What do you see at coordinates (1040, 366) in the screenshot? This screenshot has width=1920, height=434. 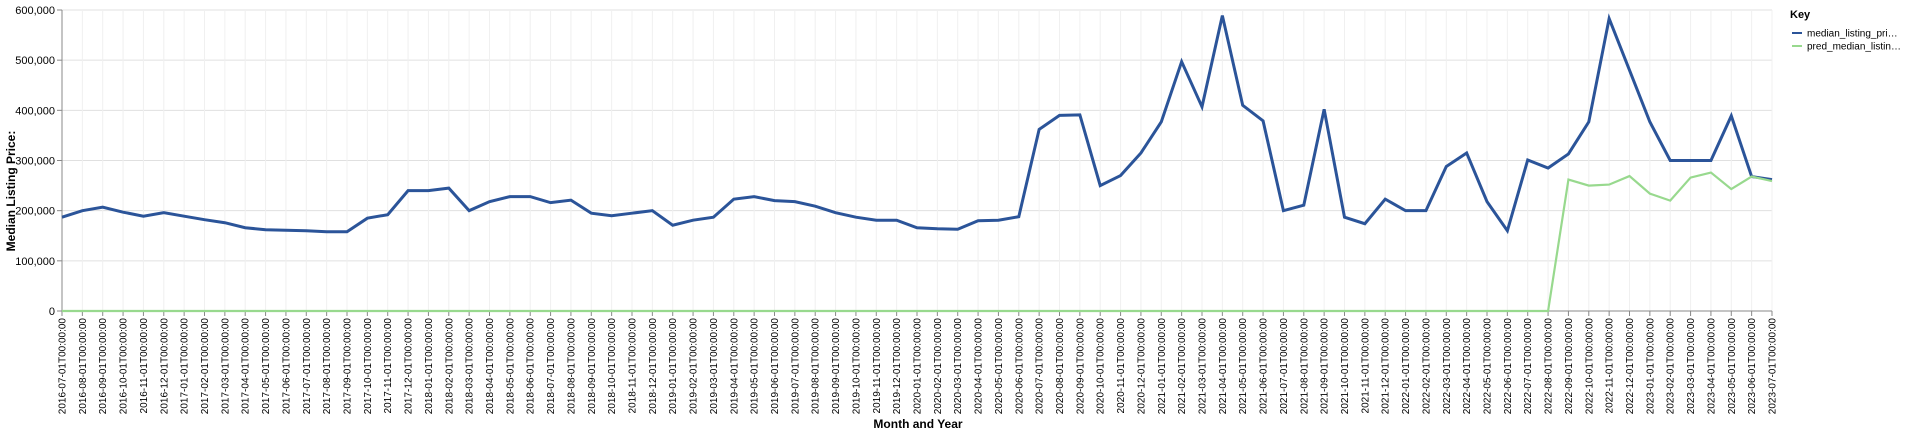 I see `x-tick-label: 2020-07-01T00:00:00` at bounding box center [1040, 366].